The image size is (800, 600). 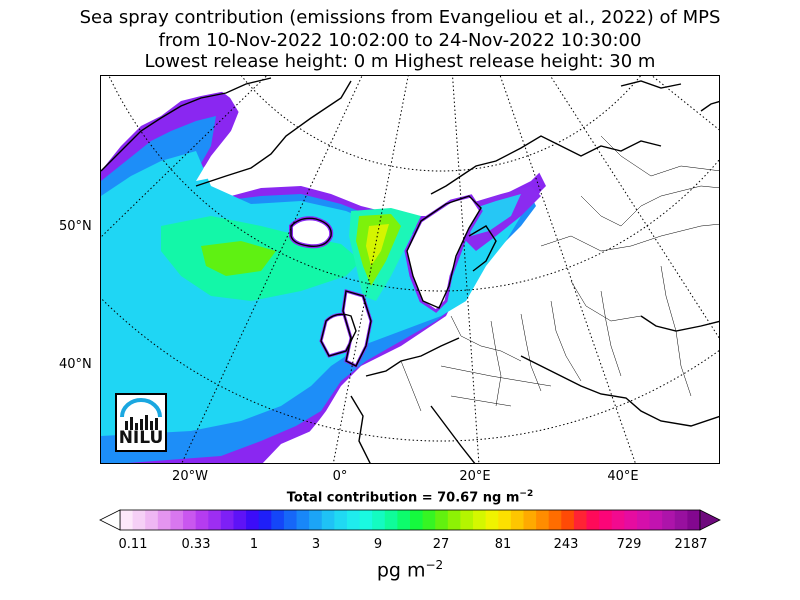 I want to click on colorbar-tick-6: 81, so click(x=503, y=544).